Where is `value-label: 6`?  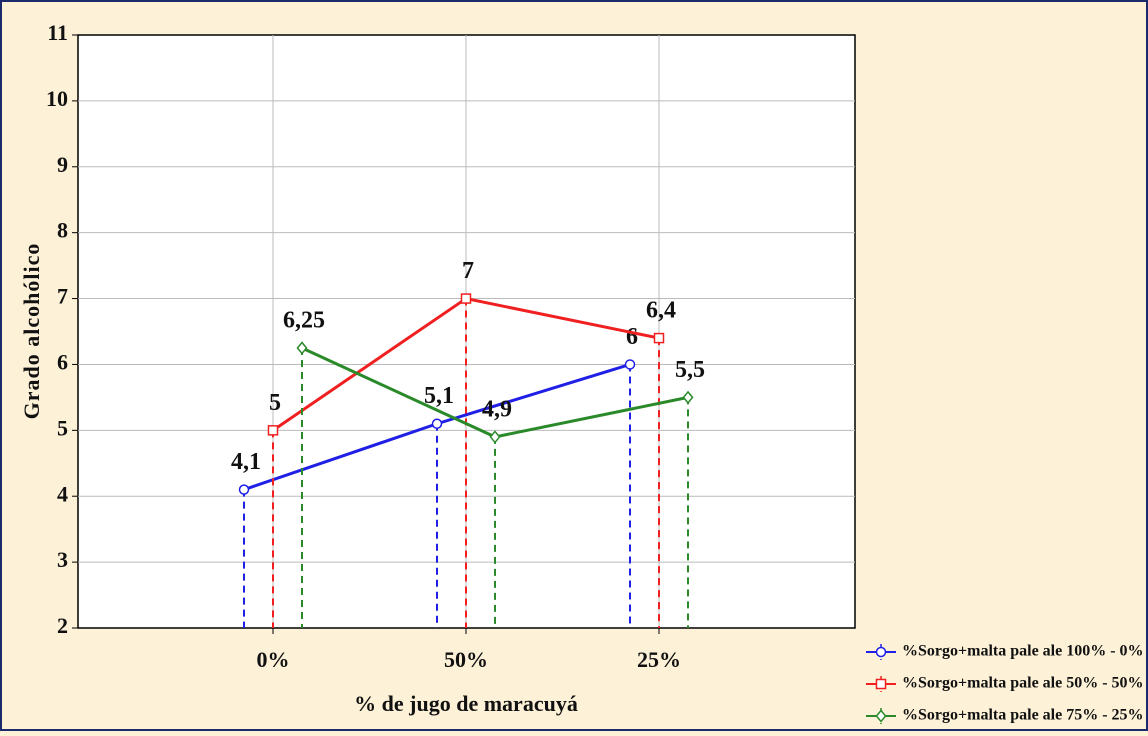 value-label: 6 is located at coordinates (632, 337).